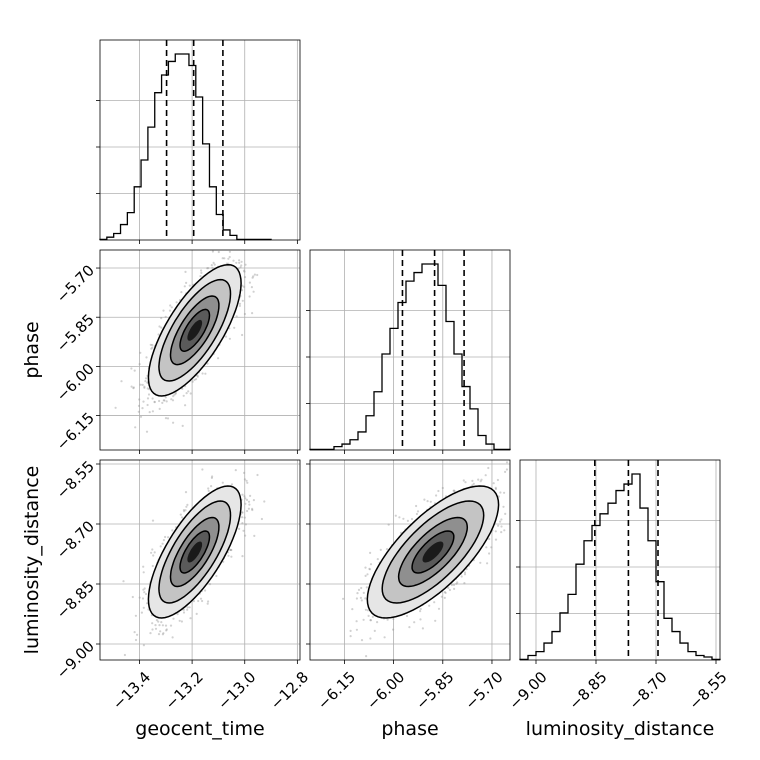 The image size is (760, 760). Describe the element at coordinates (185, 147) in the screenshot. I see `histogram-geocent_time` at that location.